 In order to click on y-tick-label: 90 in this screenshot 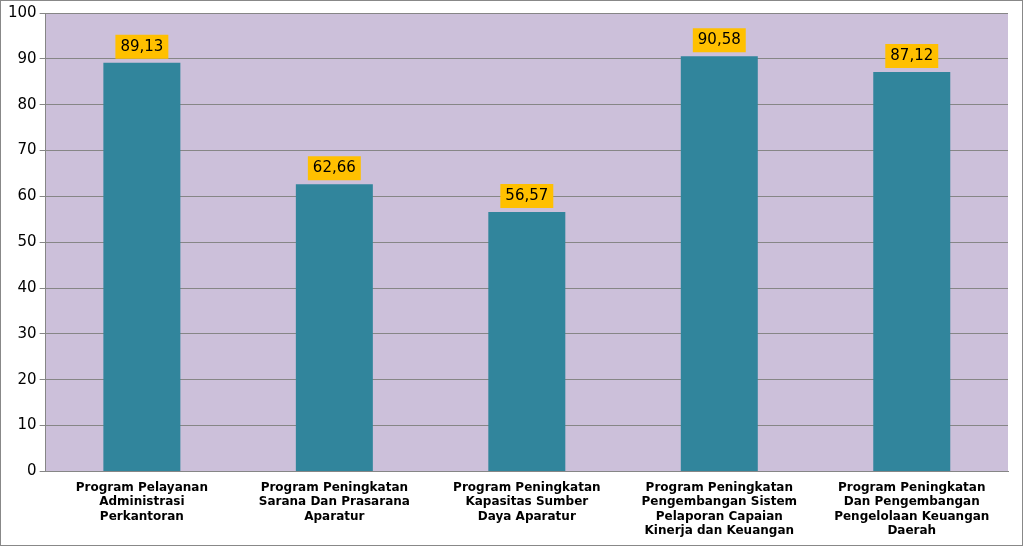, I will do `click(27, 57)`.